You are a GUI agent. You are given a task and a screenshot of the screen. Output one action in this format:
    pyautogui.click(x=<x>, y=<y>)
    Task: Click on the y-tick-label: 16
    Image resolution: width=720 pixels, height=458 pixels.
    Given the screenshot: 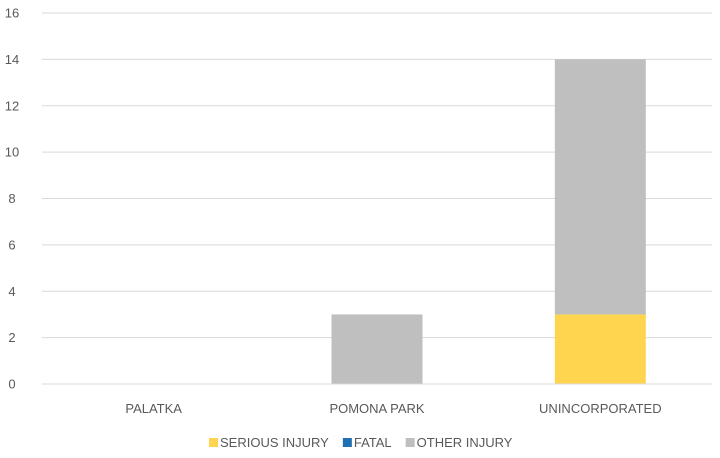 What is the action you would take?
    pyautogui.click(x=12, y=13)
    